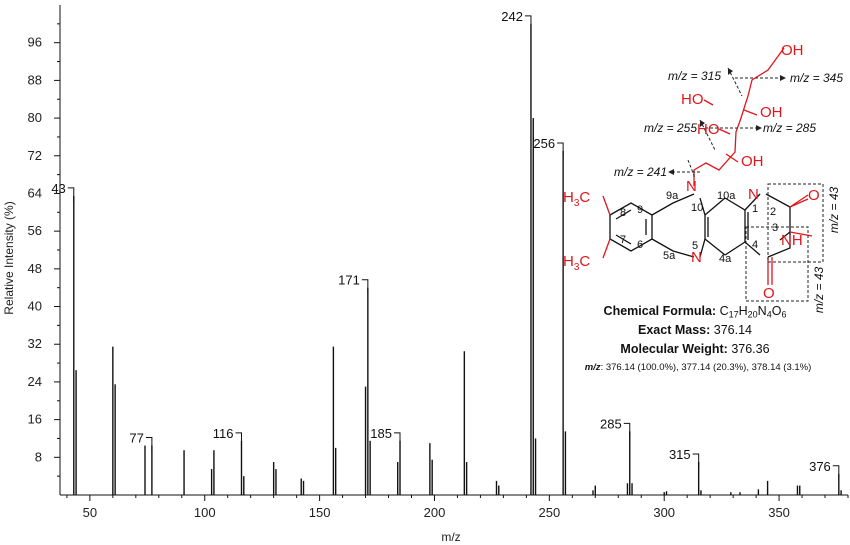 Image resolution: width=850 pixels, height=545 pixels. Describe the element at coordinates (38, 456) in the screenshot. I see `y-tick-label: 8` at that location.